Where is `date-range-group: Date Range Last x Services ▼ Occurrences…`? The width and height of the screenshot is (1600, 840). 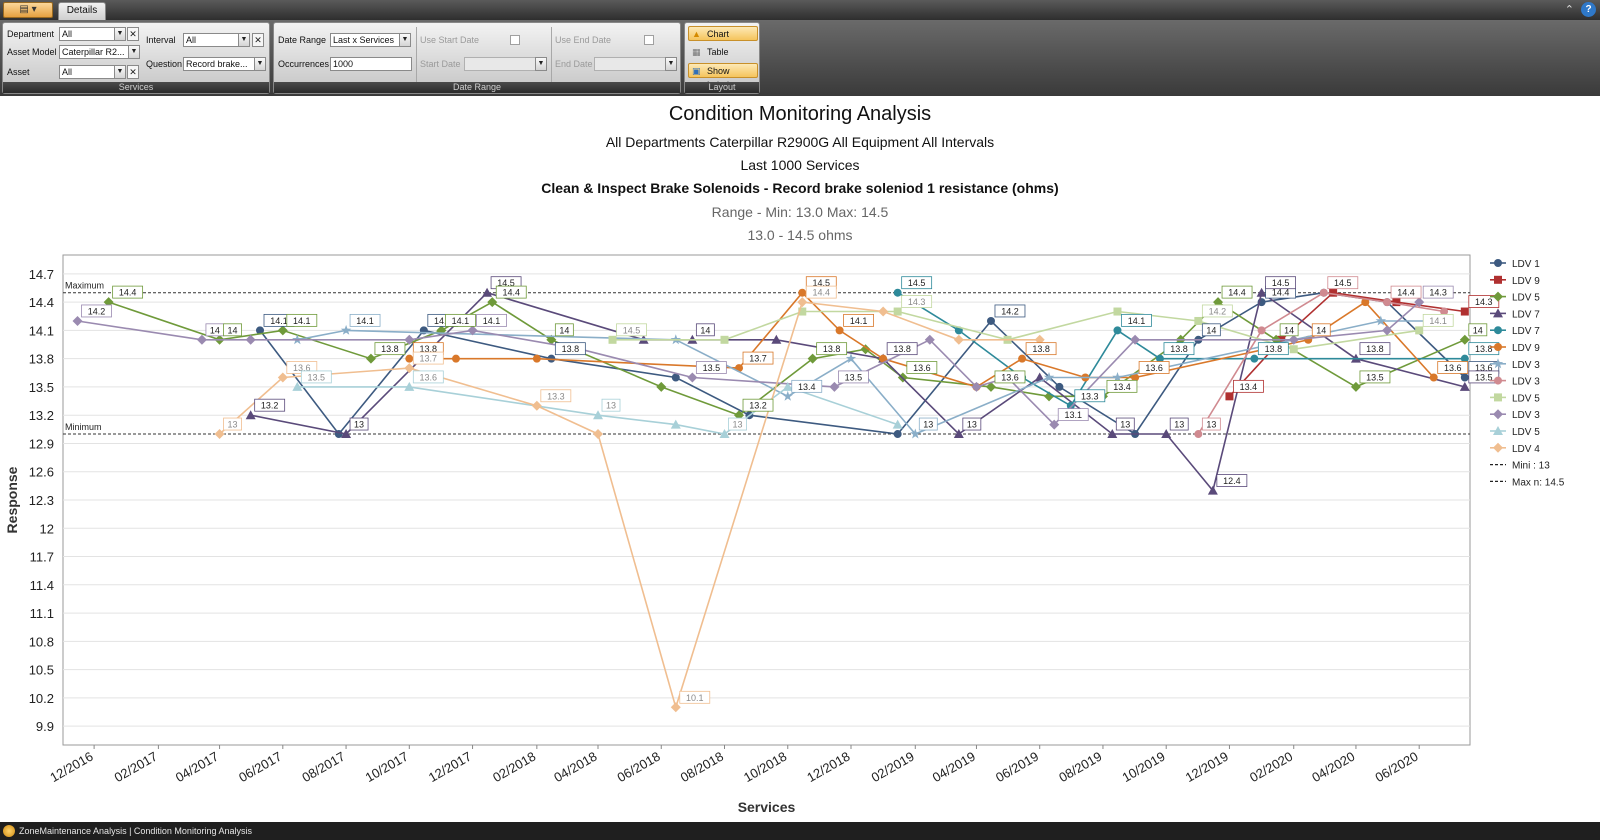 date-range-group: Date Range Last x Services ▼ Occurrences… is located at coordinates (477, 58).